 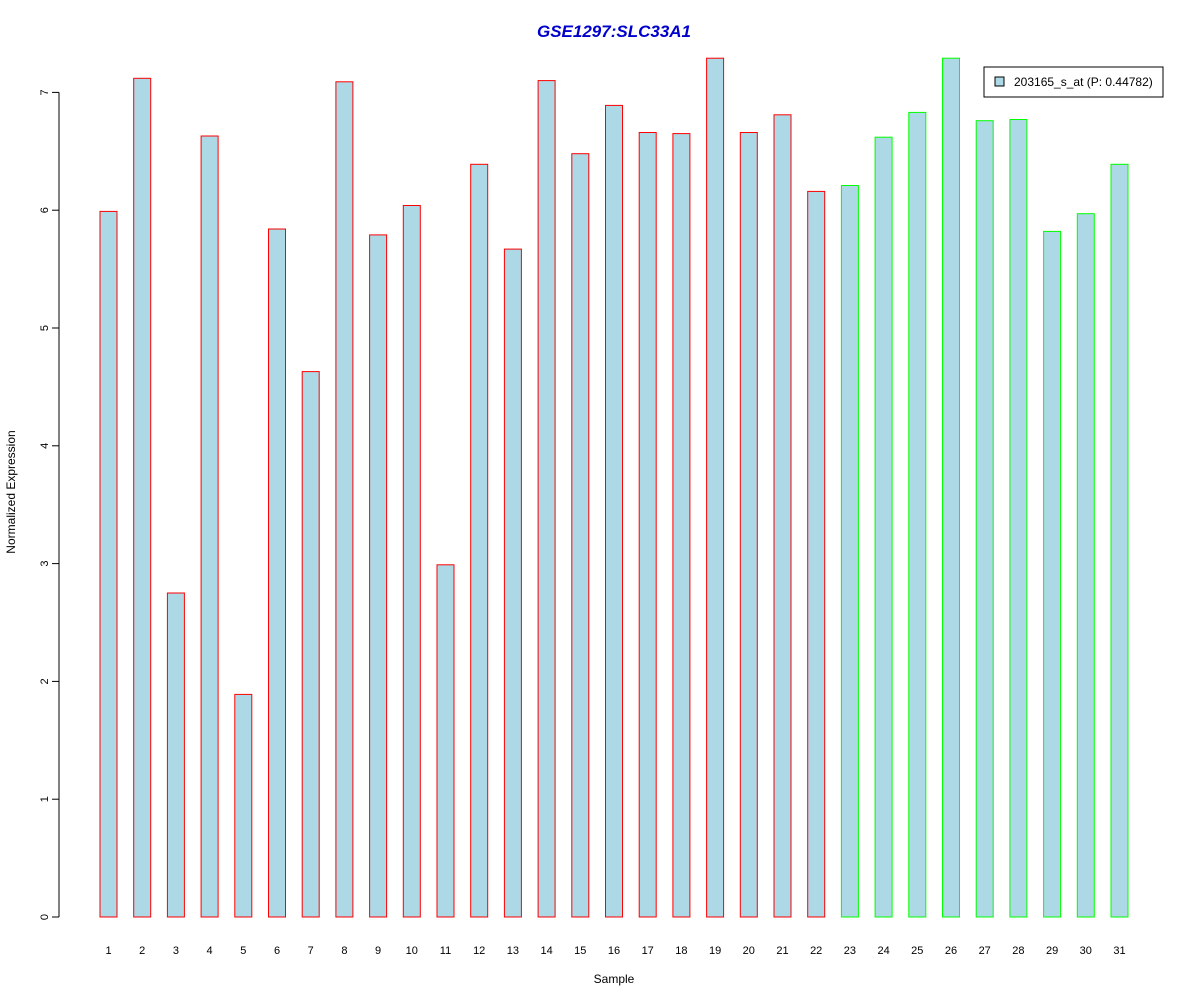 What do you see at coordinates (45, 799) in the screenshot?
I see `y-tick-label: 1` at bounding box center [45, 799].